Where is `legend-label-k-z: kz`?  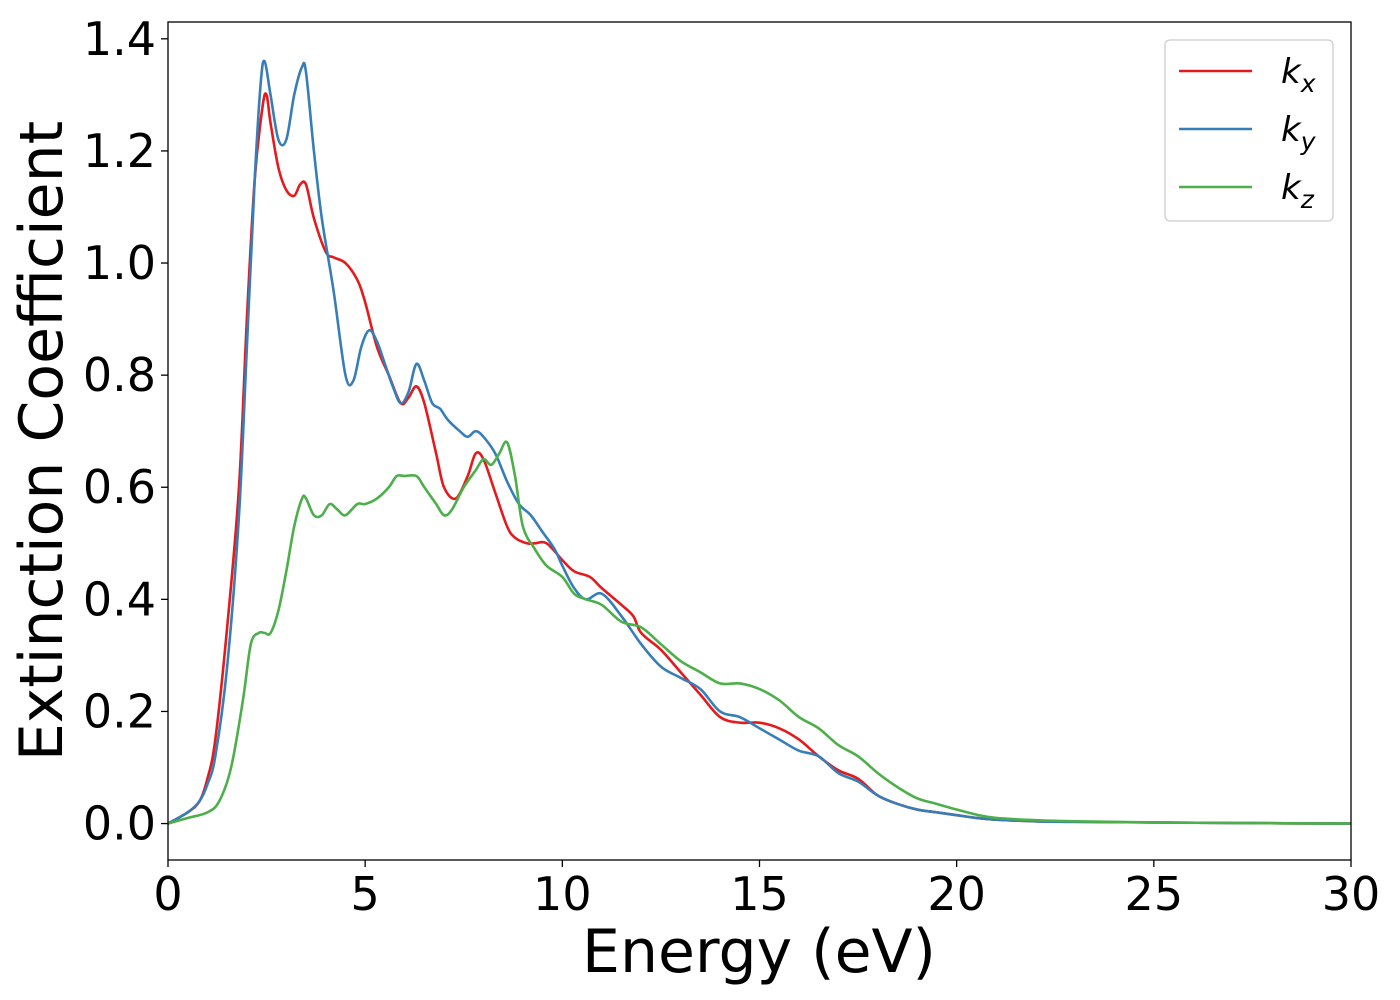
legend-label-k-z: kz is located at coordinates (1298, 191).